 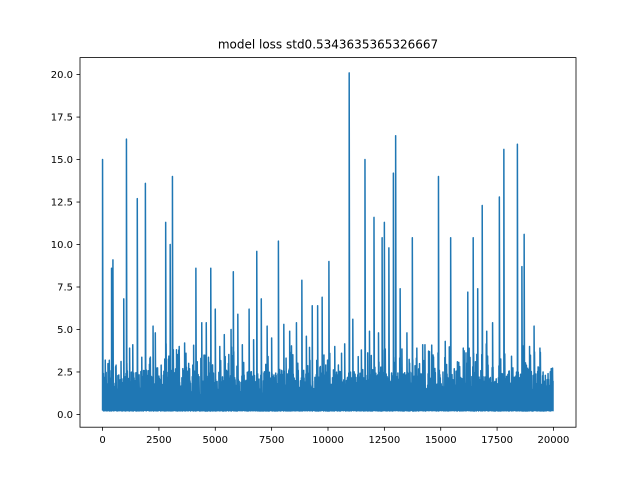 I want to click on x-tick-label: 20000, so click(x=554, y=440).